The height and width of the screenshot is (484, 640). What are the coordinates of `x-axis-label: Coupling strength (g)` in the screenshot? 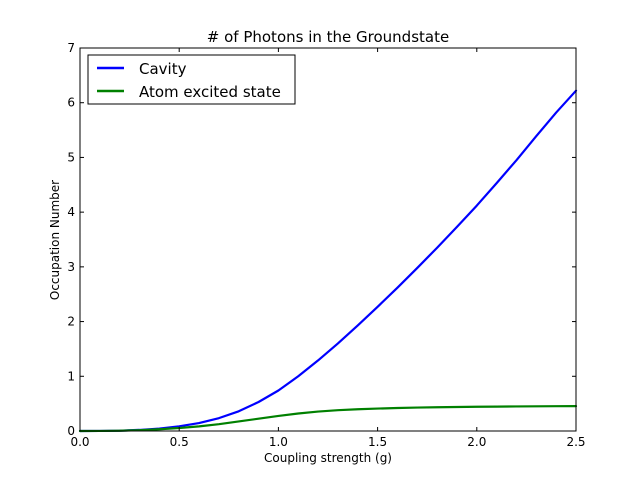 It's located at (328, 458).